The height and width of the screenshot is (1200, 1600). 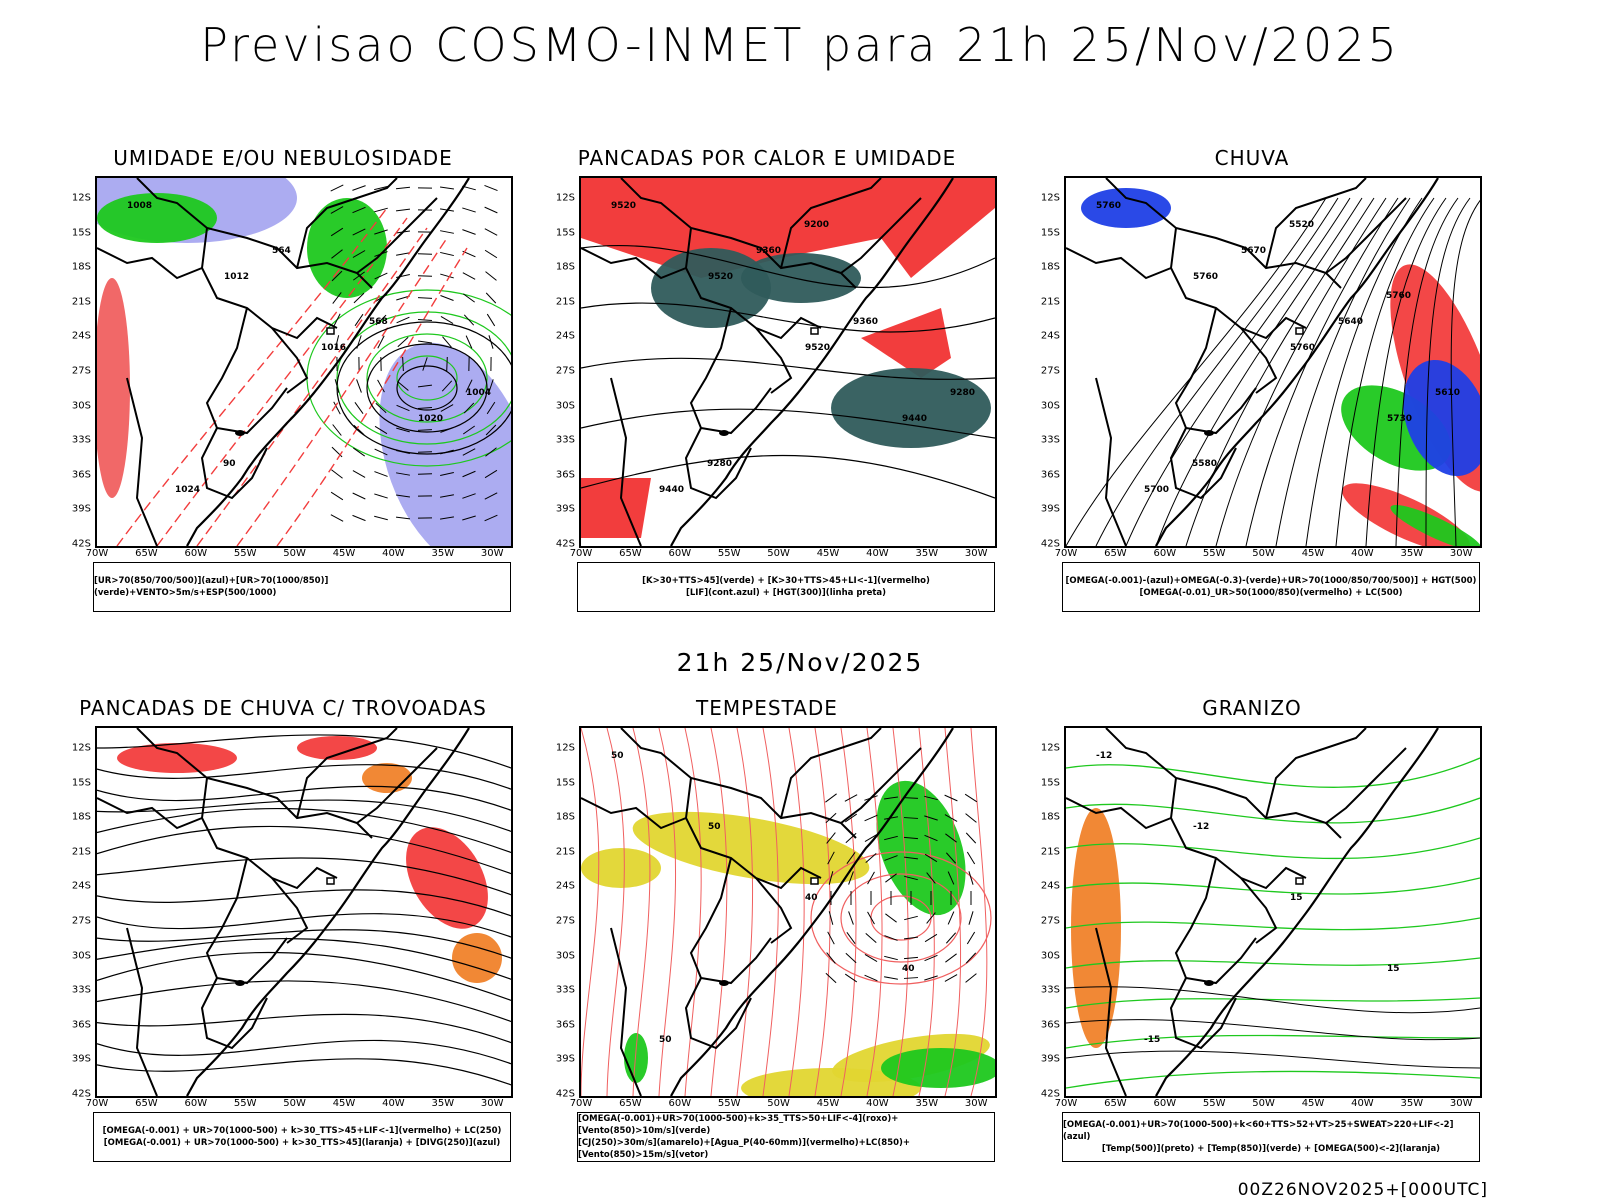 What do you see at coordinates (767, 708) in the screenshot?
I see `panel-title: TEMPESTADE` at bounding box center [767, 708].